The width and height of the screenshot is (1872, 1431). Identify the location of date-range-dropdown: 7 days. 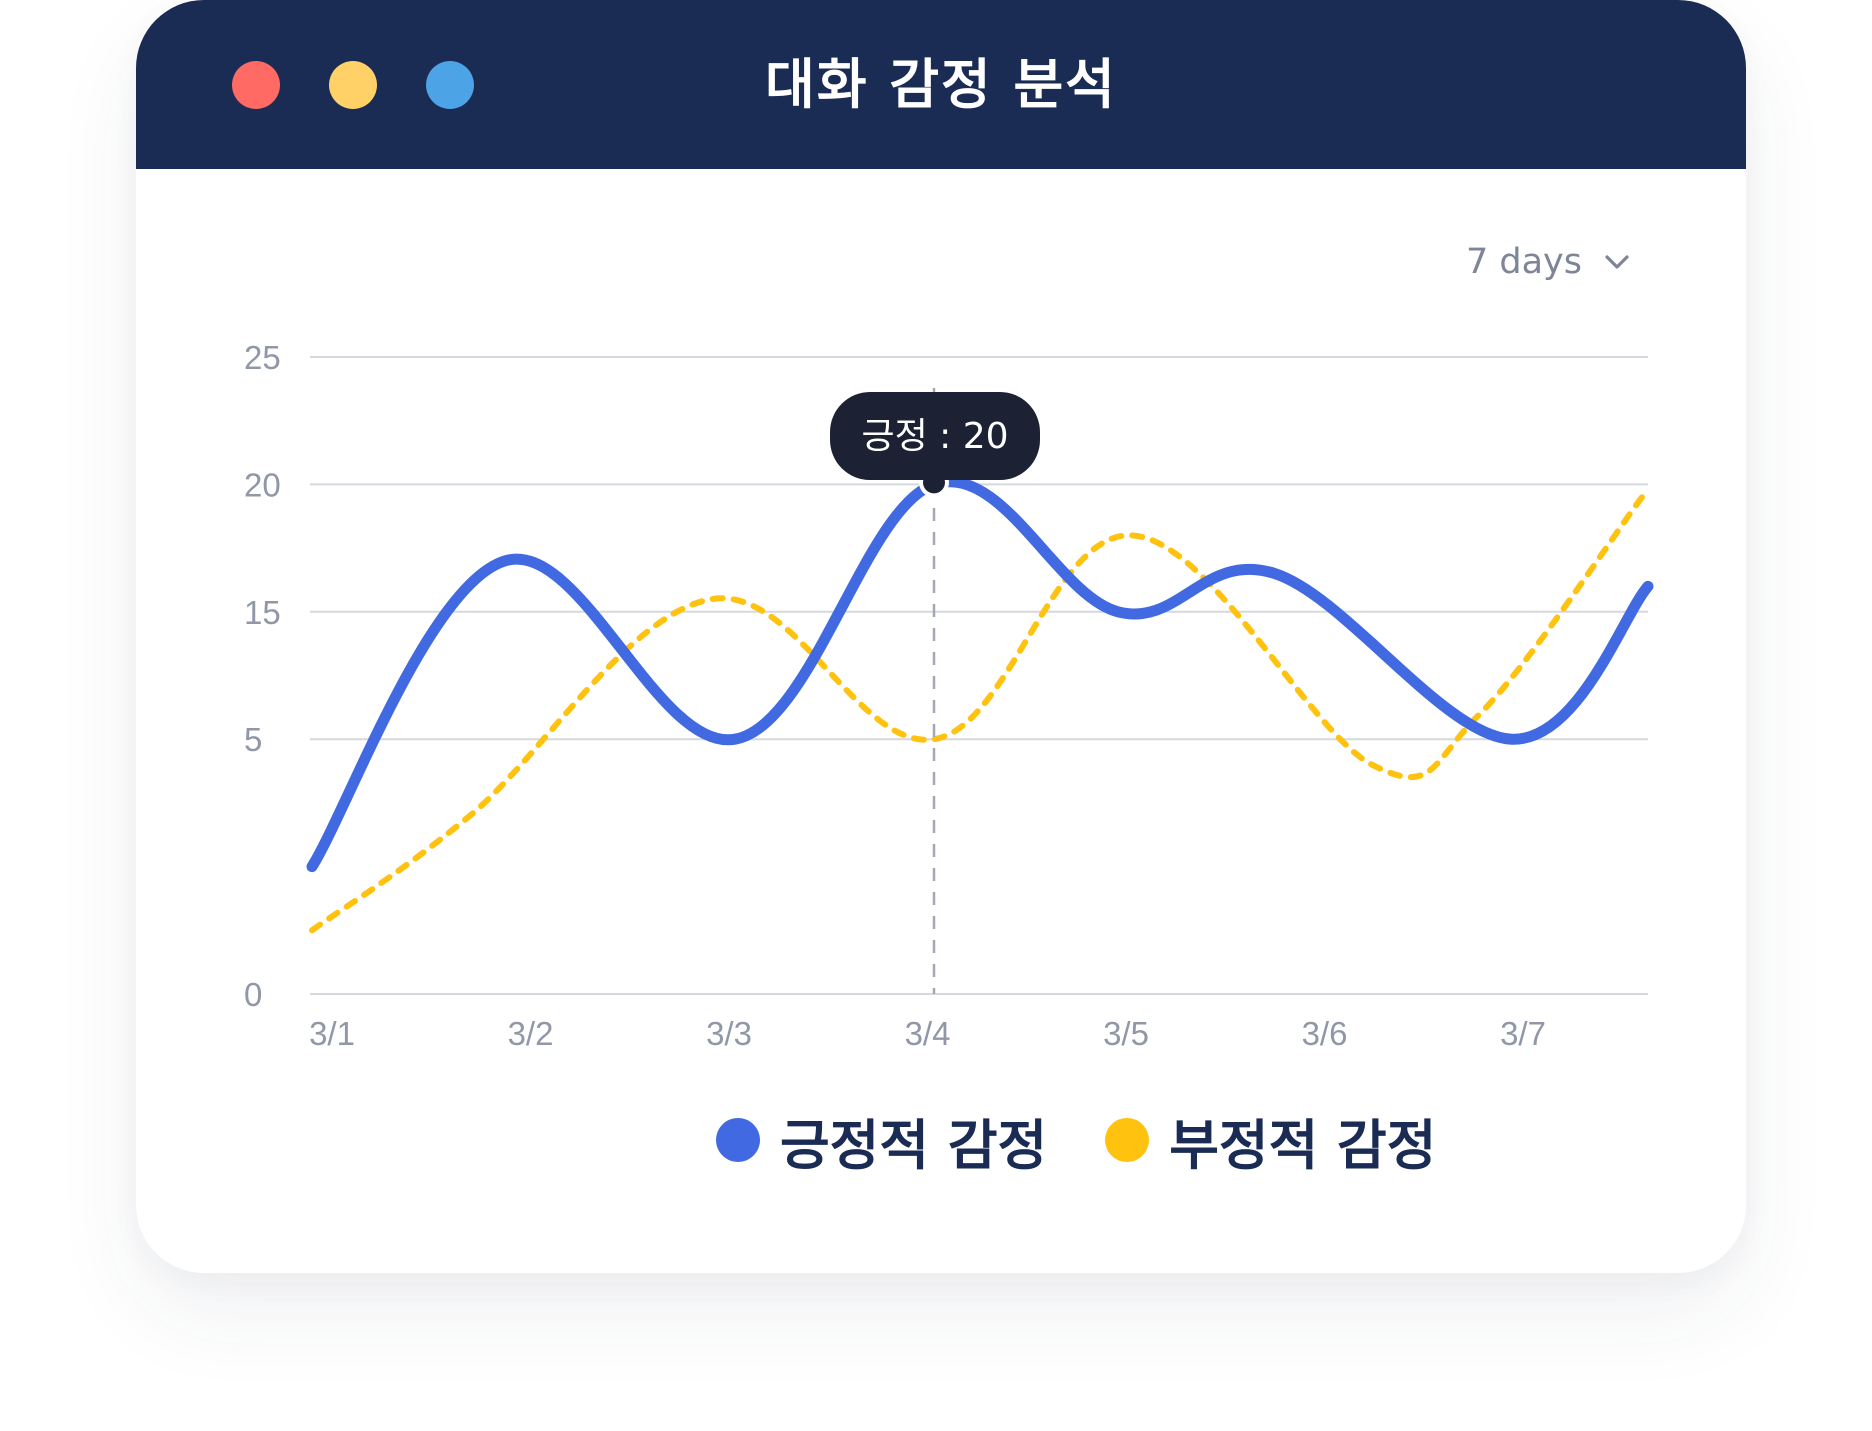
(1548, 262).